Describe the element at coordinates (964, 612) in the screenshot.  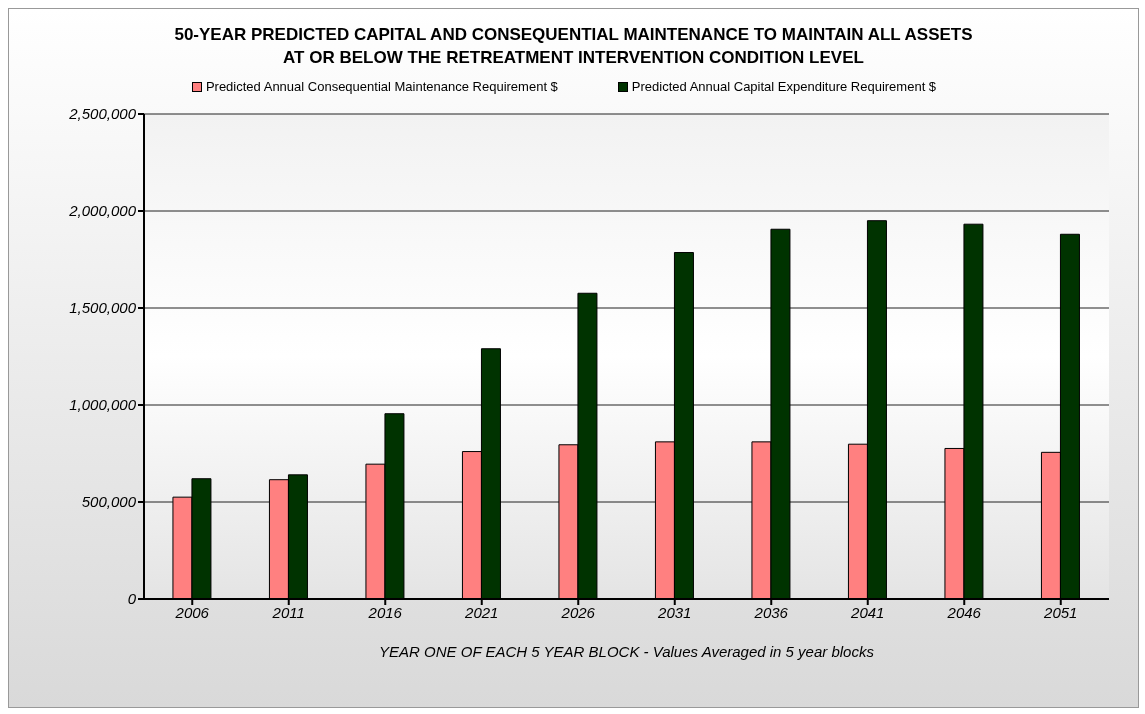
I see `x-tick-label: 2046` at that location.